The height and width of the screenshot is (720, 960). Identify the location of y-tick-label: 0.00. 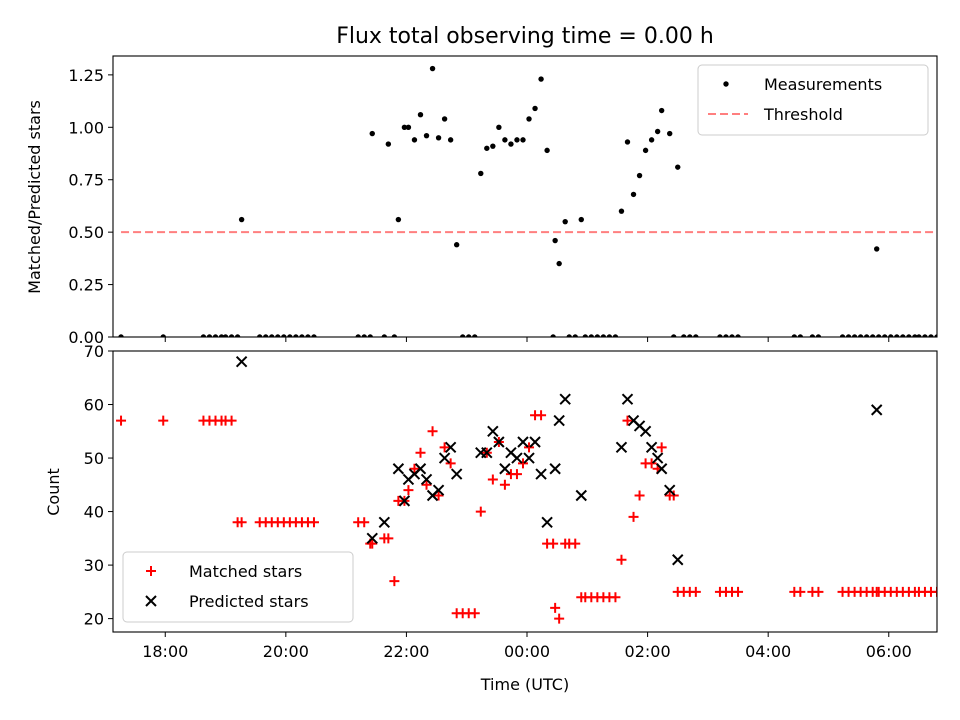
(86, 337).